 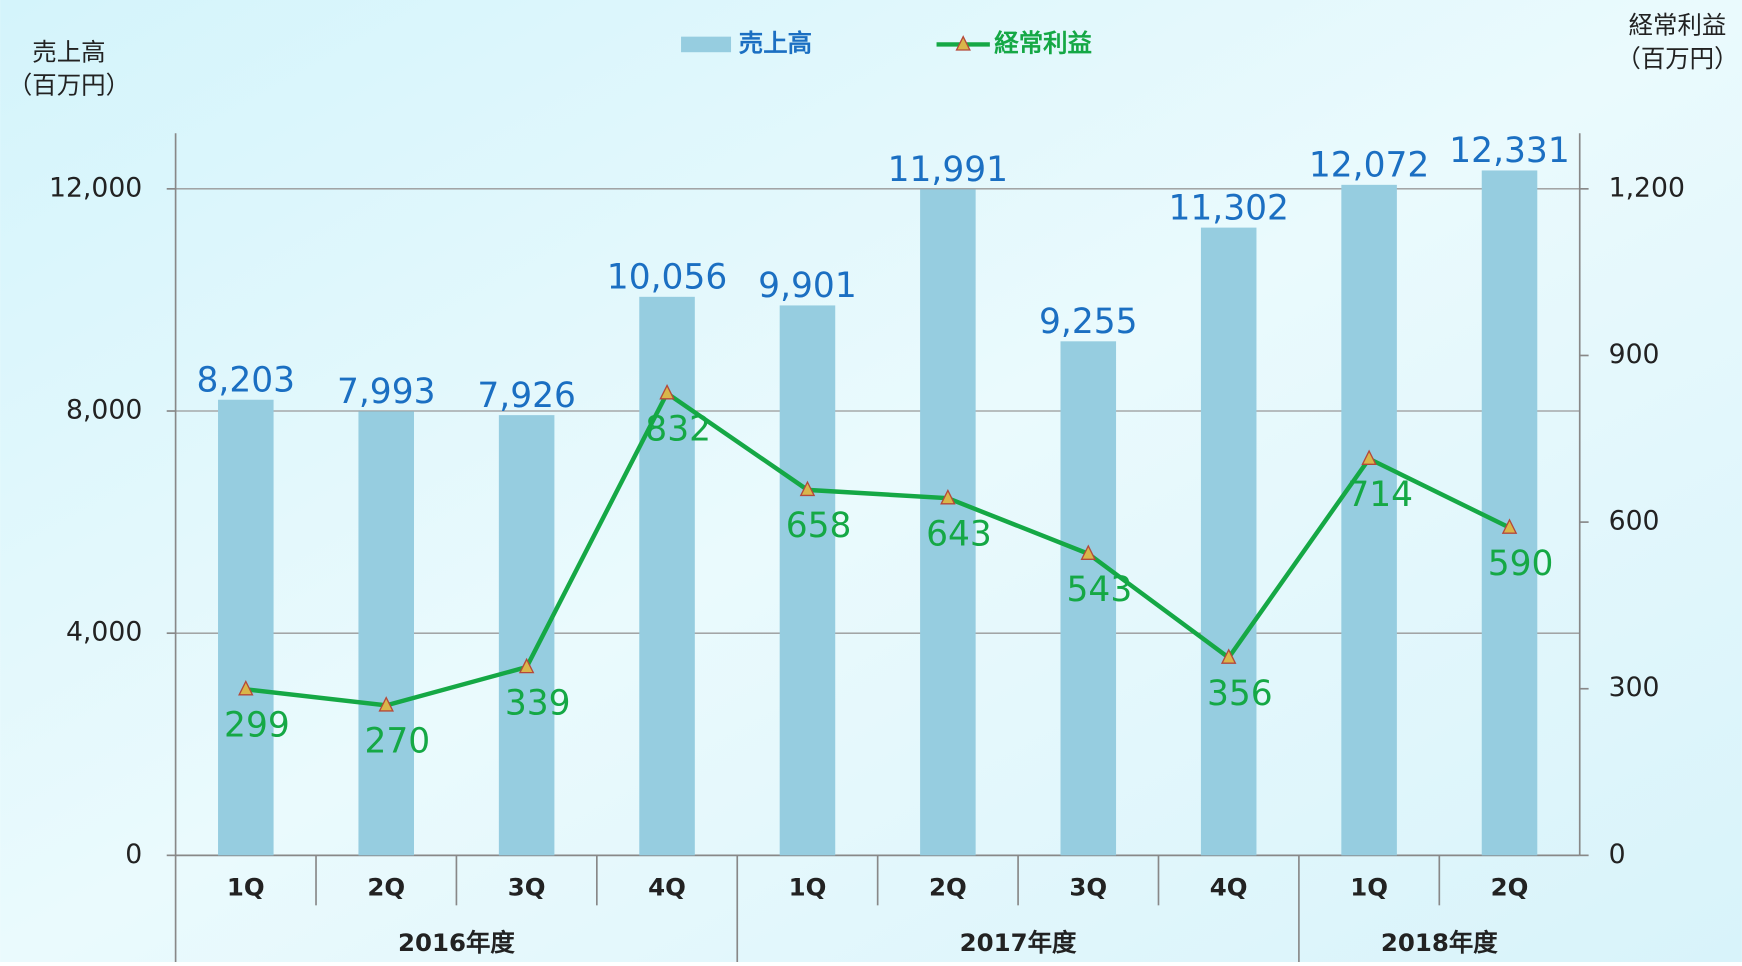 I want to click on line-value-label: 299, so click(x=257, y=726).